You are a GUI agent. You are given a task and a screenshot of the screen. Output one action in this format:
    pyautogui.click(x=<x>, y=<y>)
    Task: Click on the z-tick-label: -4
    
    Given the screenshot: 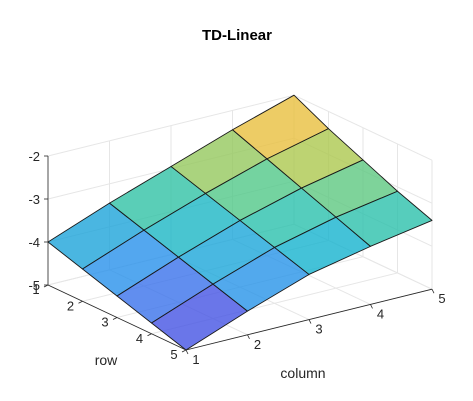 What is the action you would take?
    pyautogui.click(x=34, y=242)
    